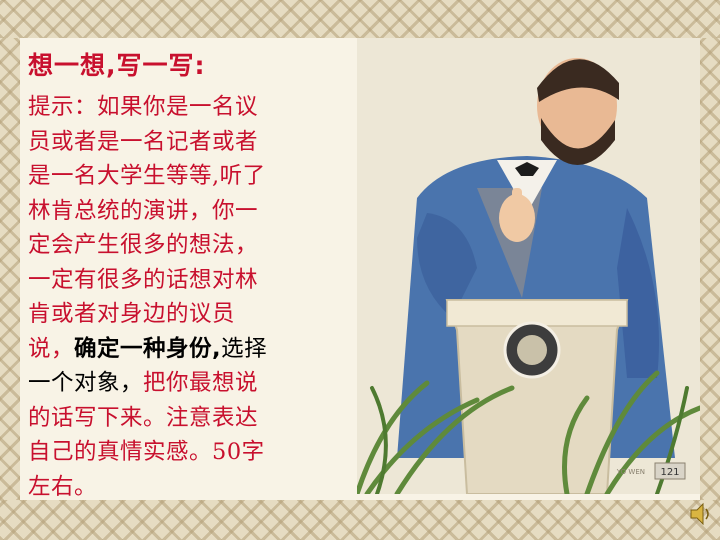 Image resolution: width=720 pixels, height=540 pixels. What do you see at coordinates (244, 348) in the screenshot?
I see `prompt-text-part-2: 选择` at bounding box center [244, 348].